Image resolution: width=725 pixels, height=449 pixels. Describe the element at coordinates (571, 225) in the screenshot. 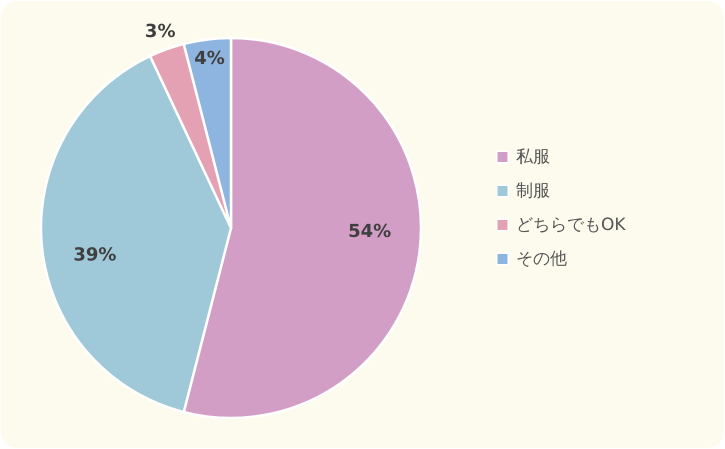

I see `legend-label: どちらでもOK` at that location.